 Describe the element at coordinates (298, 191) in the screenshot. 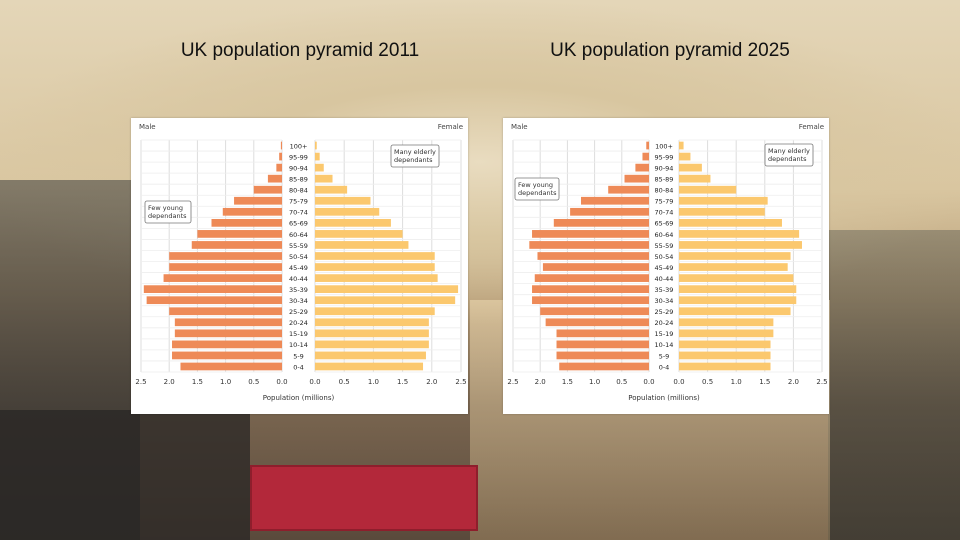

I see `age-label: 80-84` at that location.